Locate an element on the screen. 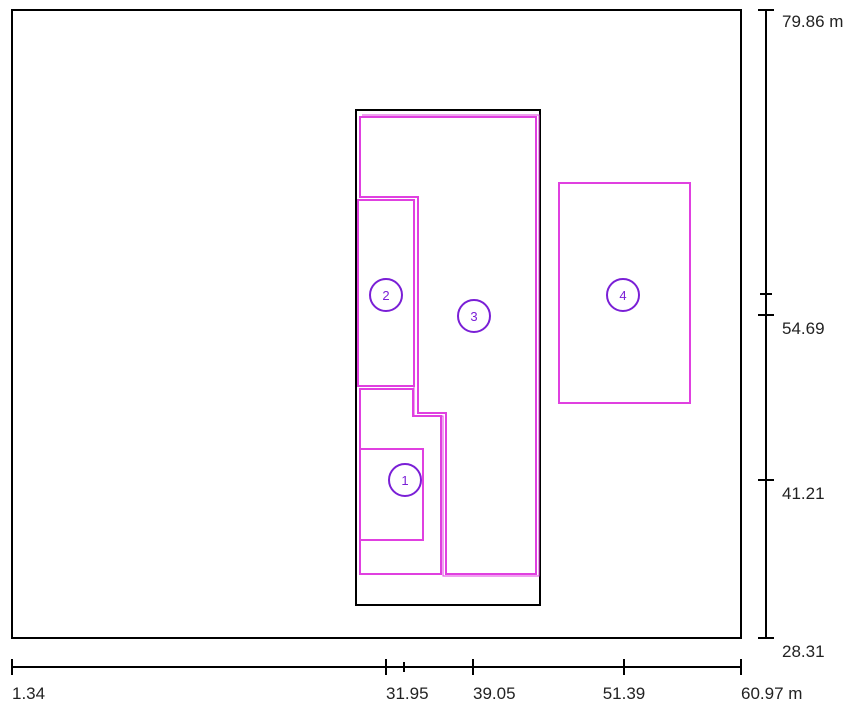  y-tick-label-4: 28.31 is located at coordinates (803, 651).